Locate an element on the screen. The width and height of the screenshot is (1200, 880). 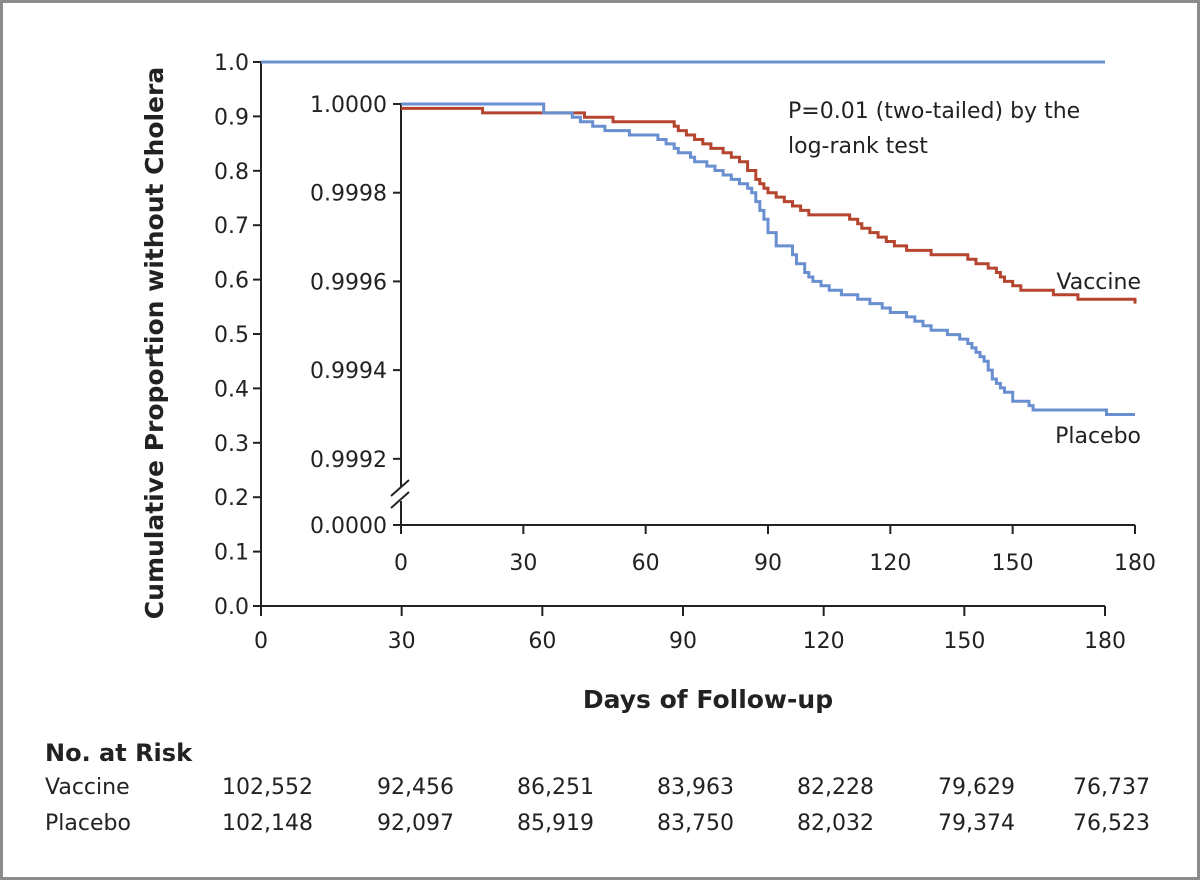
risk-value: 82,228 is located at coordinates (835, 787).